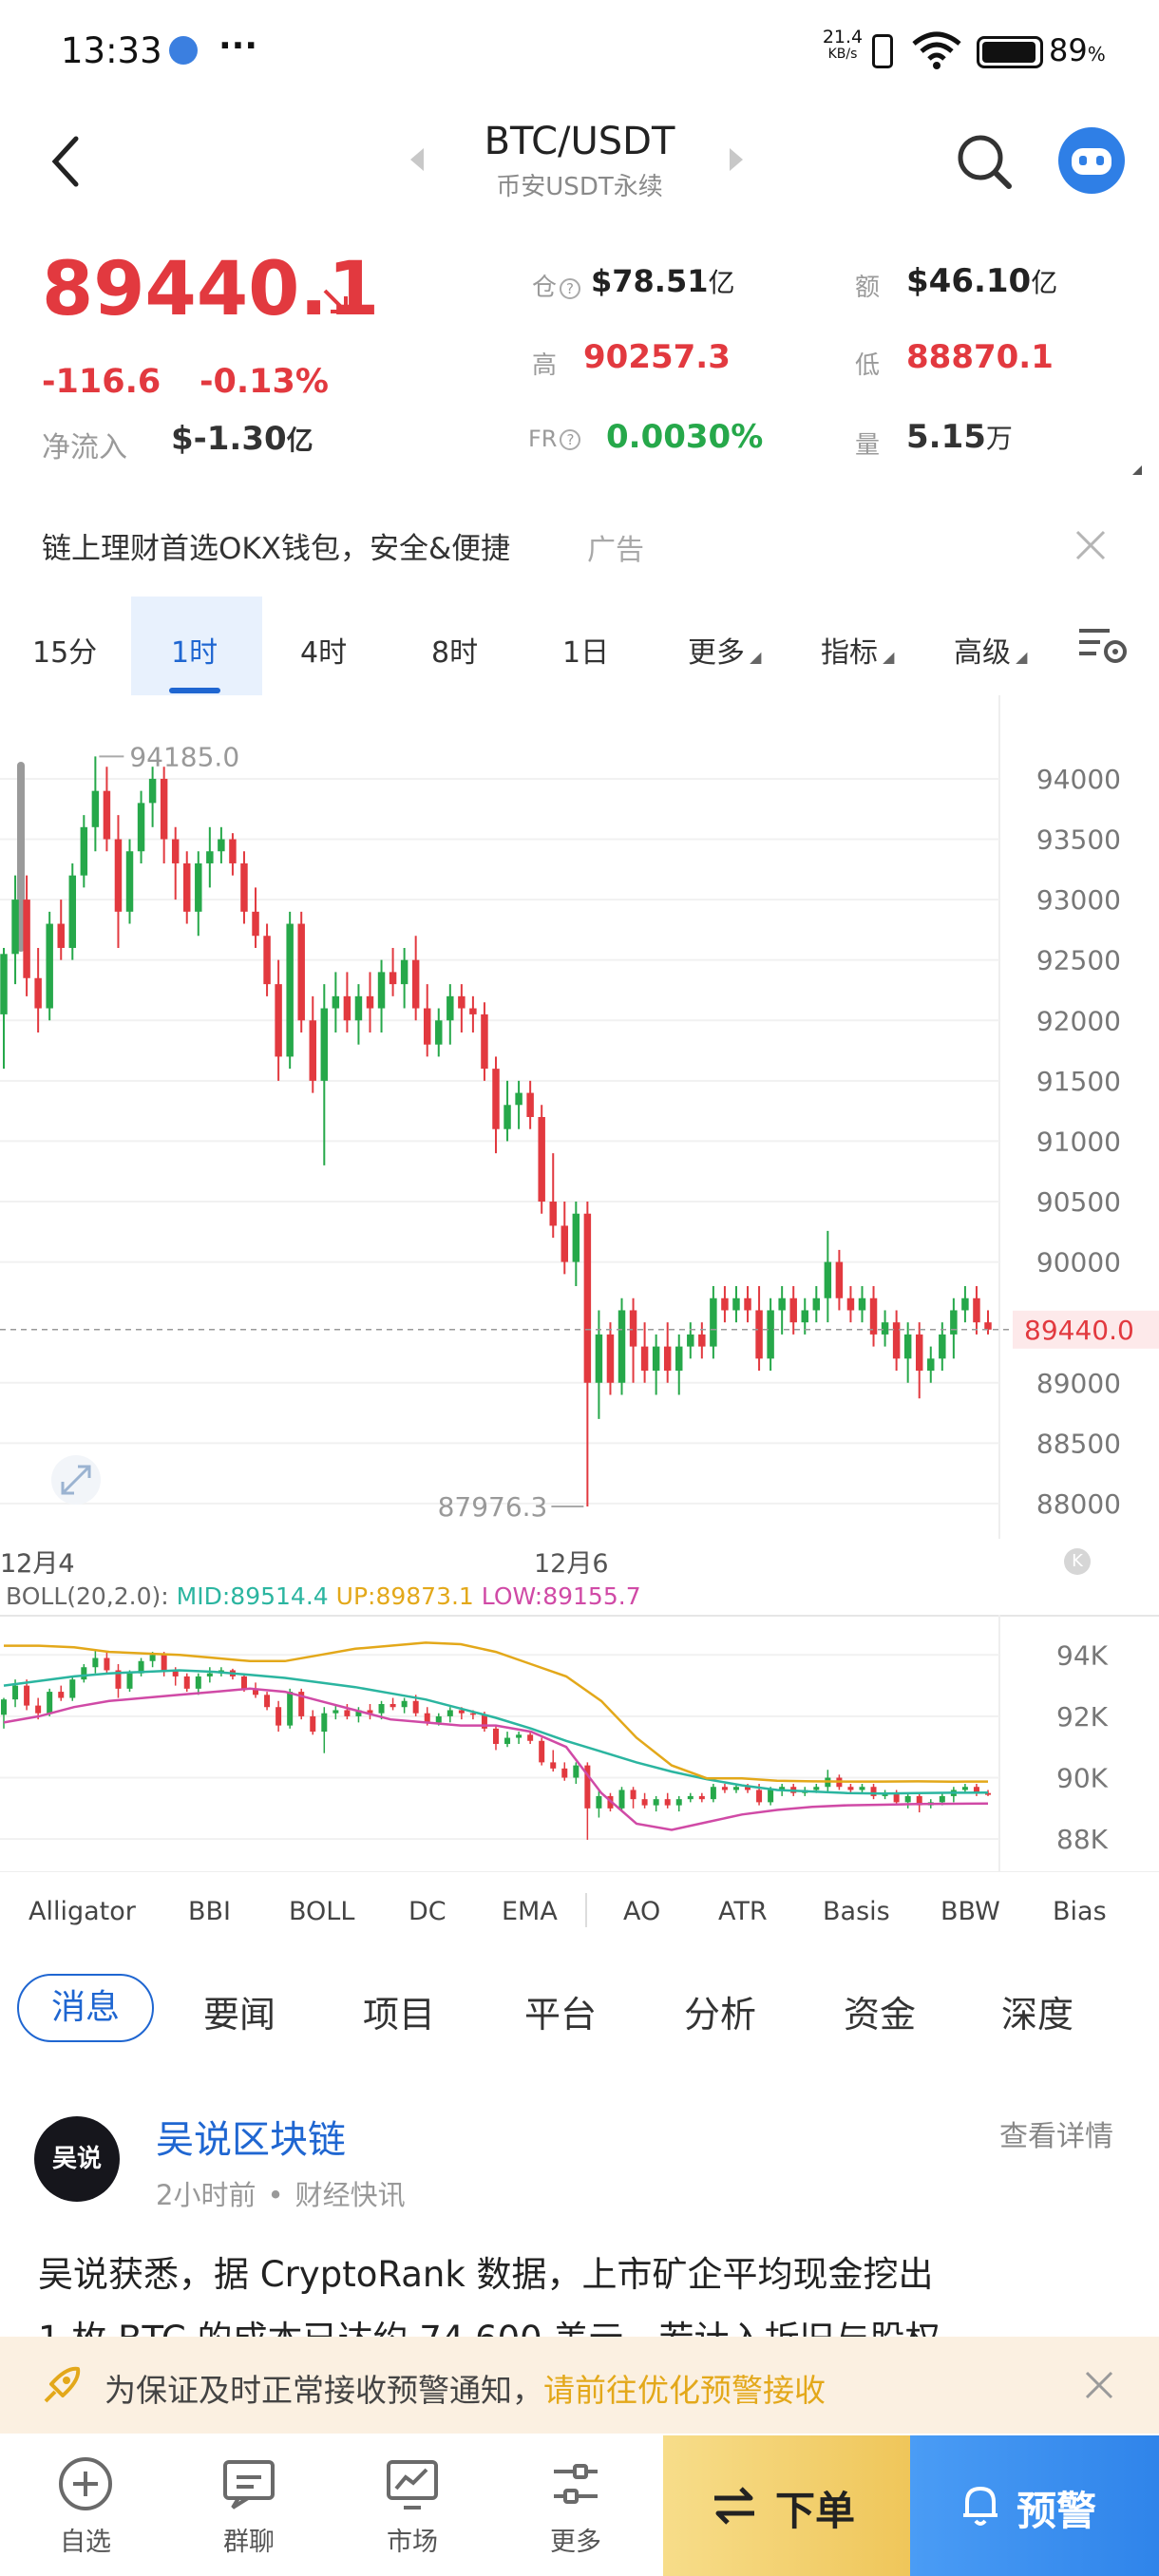  What do you see at coordinates (427, 1911) in the screenshot?
I see `indicator-dc: DC` at bounding box center [427, 1911].